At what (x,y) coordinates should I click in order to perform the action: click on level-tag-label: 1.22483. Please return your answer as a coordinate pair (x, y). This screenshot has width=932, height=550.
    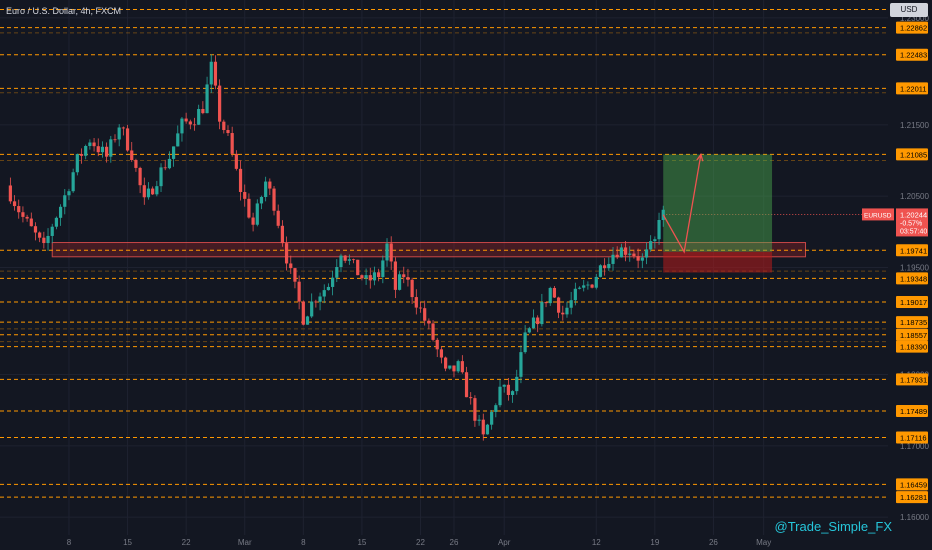
    Looking at the image, I should click on (913, 55).